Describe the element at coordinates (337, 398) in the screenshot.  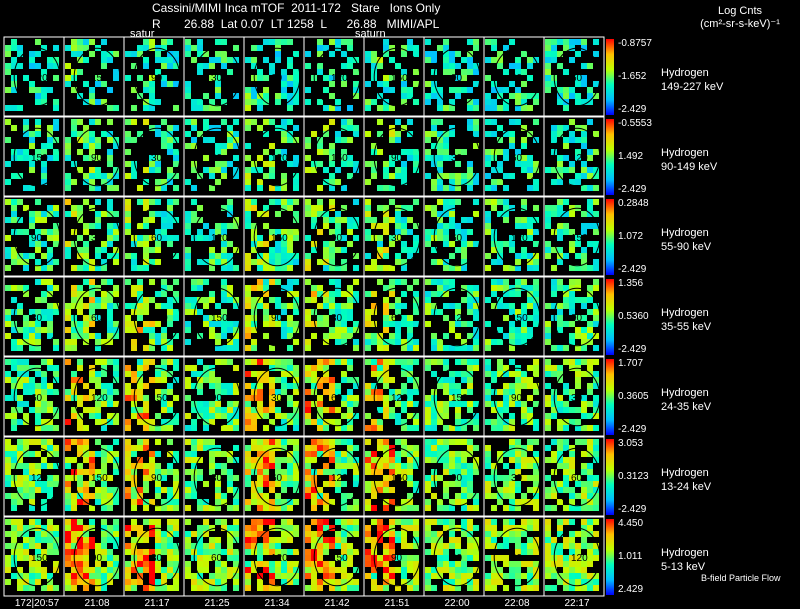
I see `contour-label: 60` at that location.